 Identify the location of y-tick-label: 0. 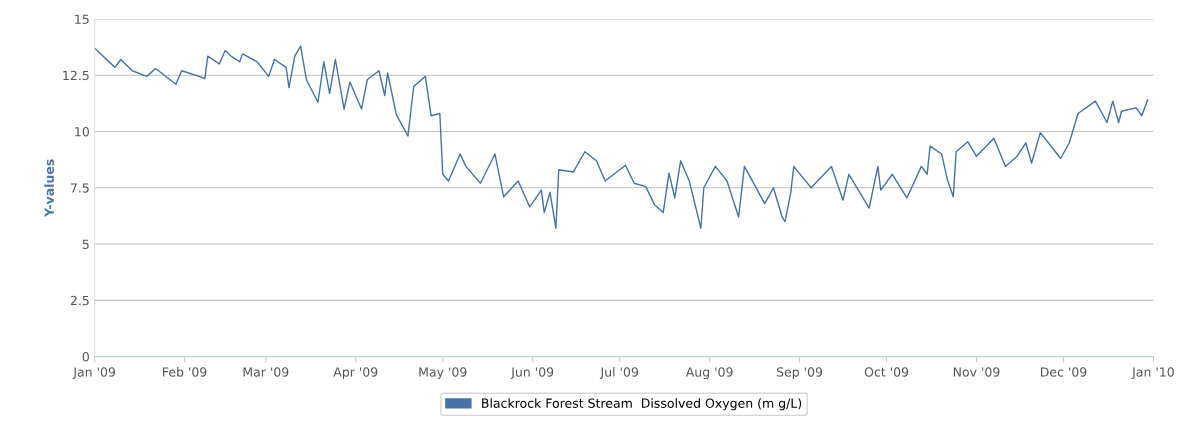
(85, 357).